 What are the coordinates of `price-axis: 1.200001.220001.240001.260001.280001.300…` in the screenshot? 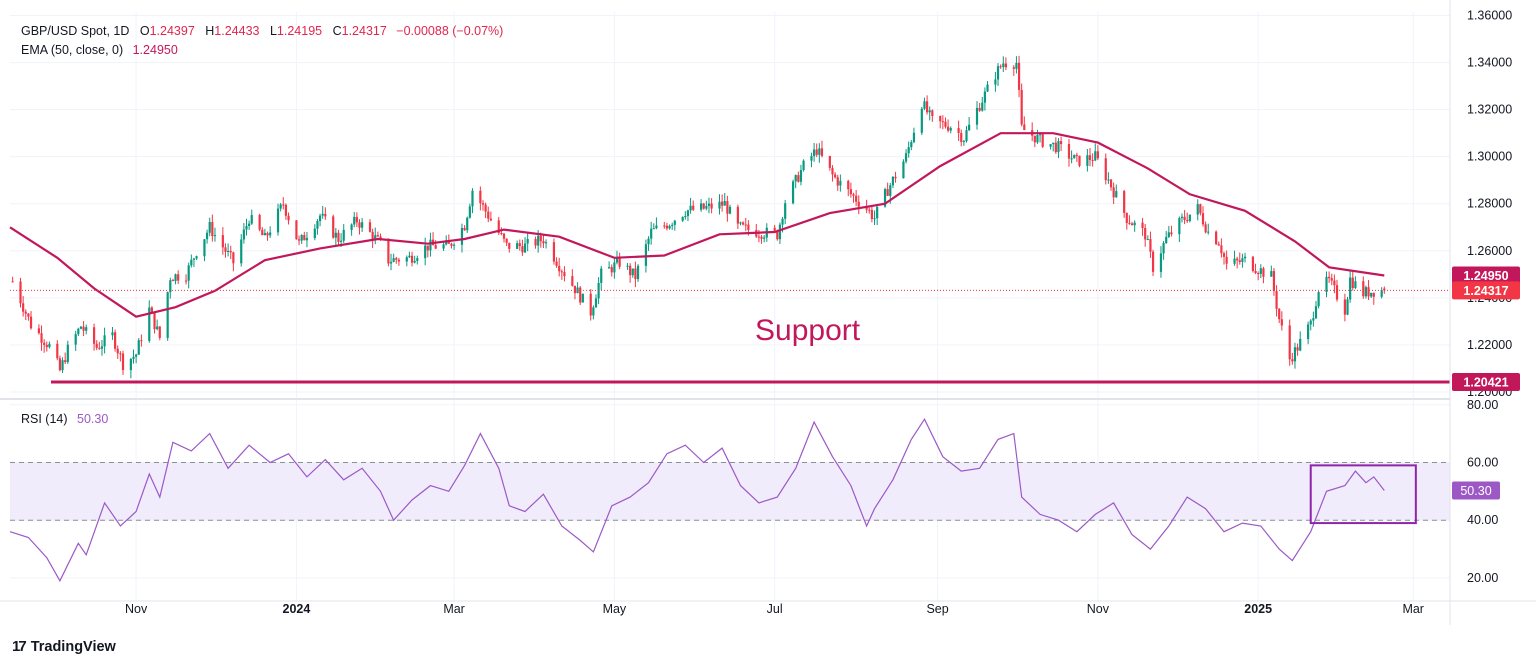 It's located at (1489, 204).